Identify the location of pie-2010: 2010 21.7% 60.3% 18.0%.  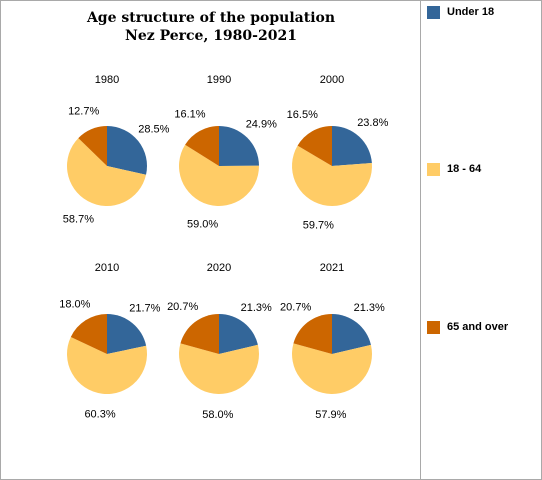
(109, 341).